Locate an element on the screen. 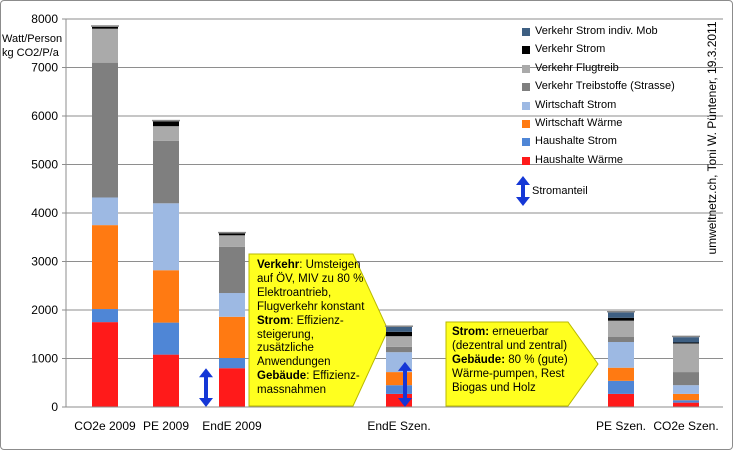  callout-line: zusätzliche is located at coordinates (285, 348).